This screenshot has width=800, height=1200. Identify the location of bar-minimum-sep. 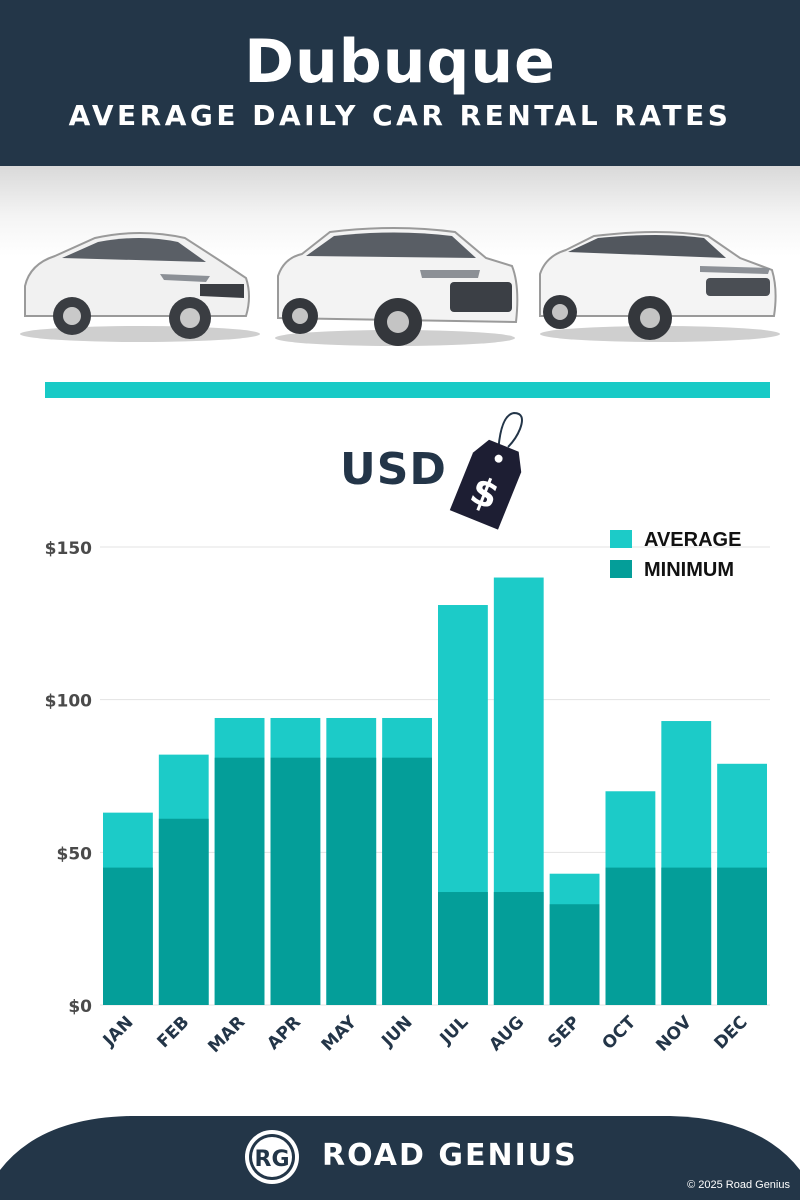
(574, 954).